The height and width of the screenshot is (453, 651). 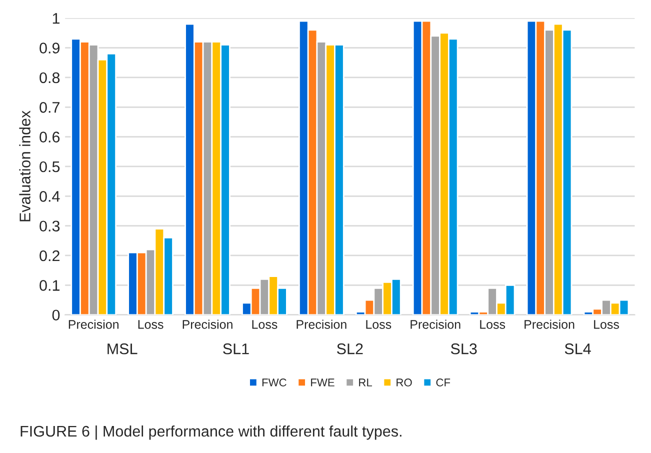 What do you see at coordinates (50, 256) in the screenshot?
I see `y-tick-label: 0.2` at bounding box center [50, 256].